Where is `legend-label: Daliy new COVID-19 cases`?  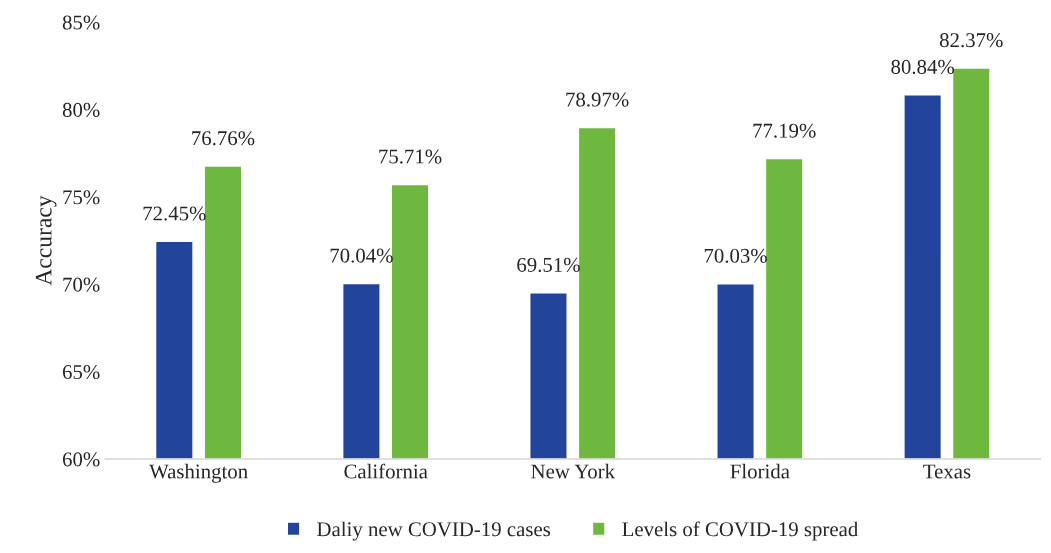
legend-label: Daliy new COVID-19 cases is located at coordinates (434, 531).